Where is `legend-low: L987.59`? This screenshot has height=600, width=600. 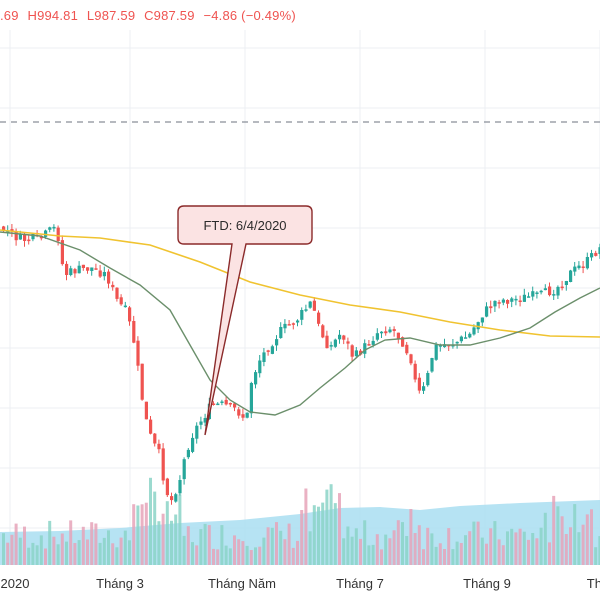 legend-low: L987.59 is located at coordinates (111, 15).